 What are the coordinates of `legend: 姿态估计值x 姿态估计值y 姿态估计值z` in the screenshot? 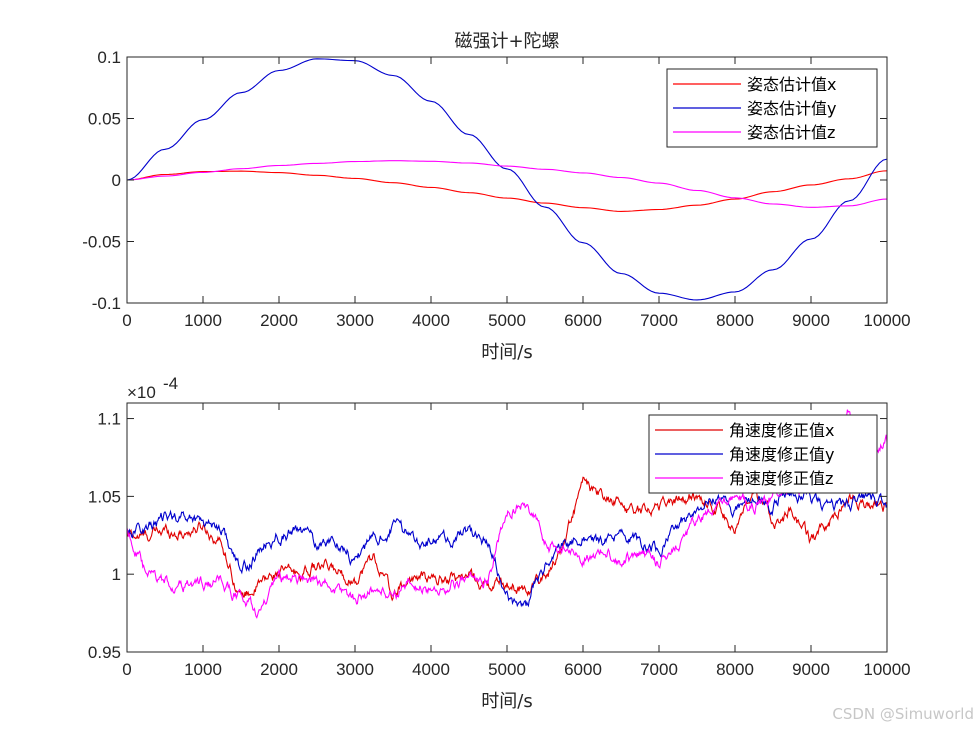 It's located at (772, 108).